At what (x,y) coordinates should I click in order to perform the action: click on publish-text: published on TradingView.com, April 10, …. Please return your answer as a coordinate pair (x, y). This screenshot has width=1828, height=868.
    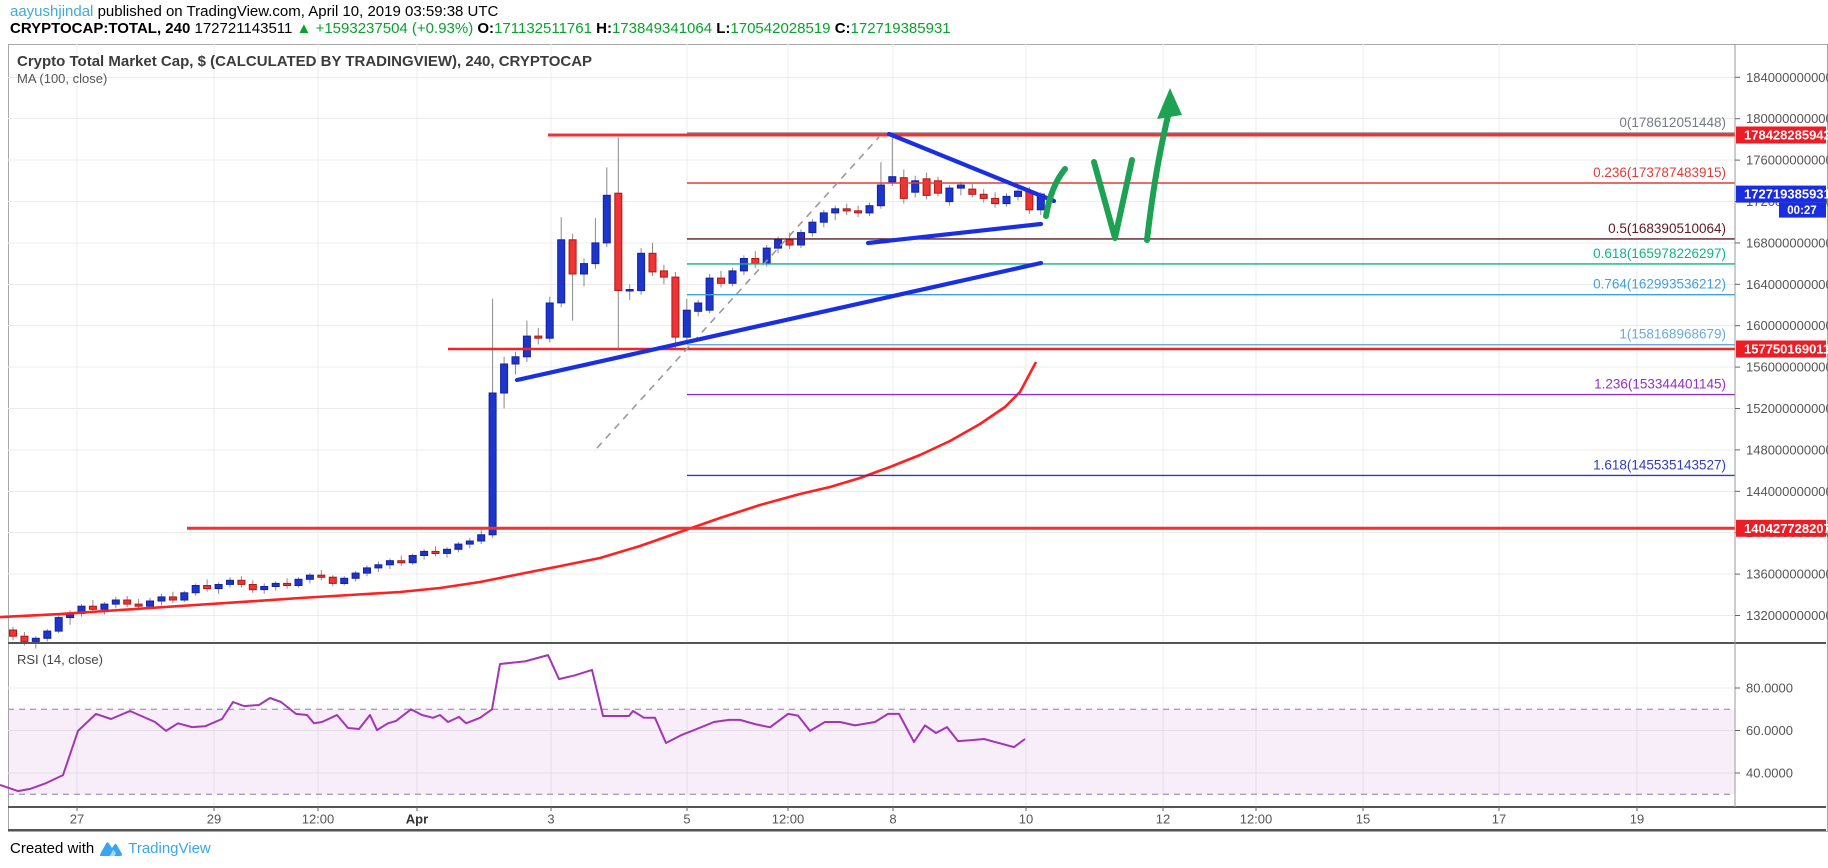
    Looking at the image, I should click on (296, 11).